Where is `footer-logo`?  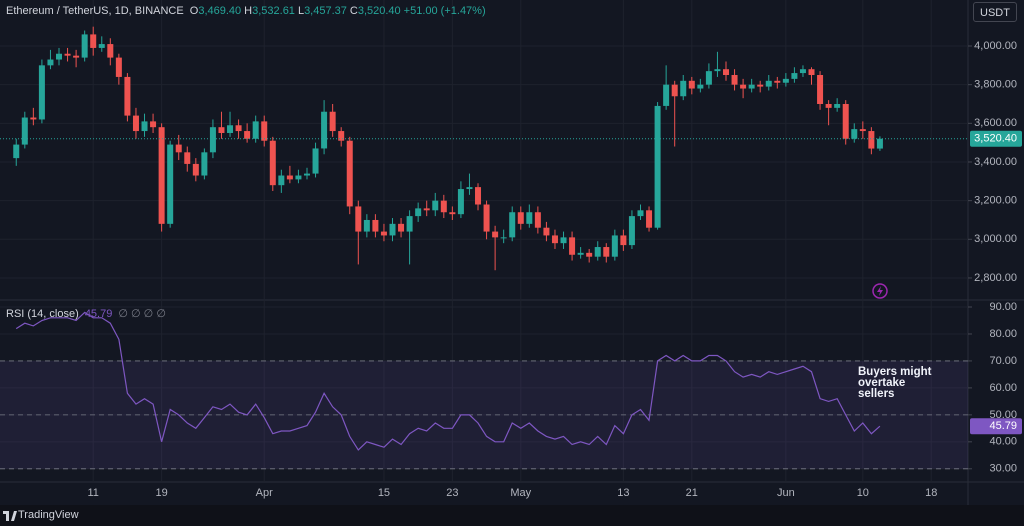 footer-logo is located at coordinates (10, 516).